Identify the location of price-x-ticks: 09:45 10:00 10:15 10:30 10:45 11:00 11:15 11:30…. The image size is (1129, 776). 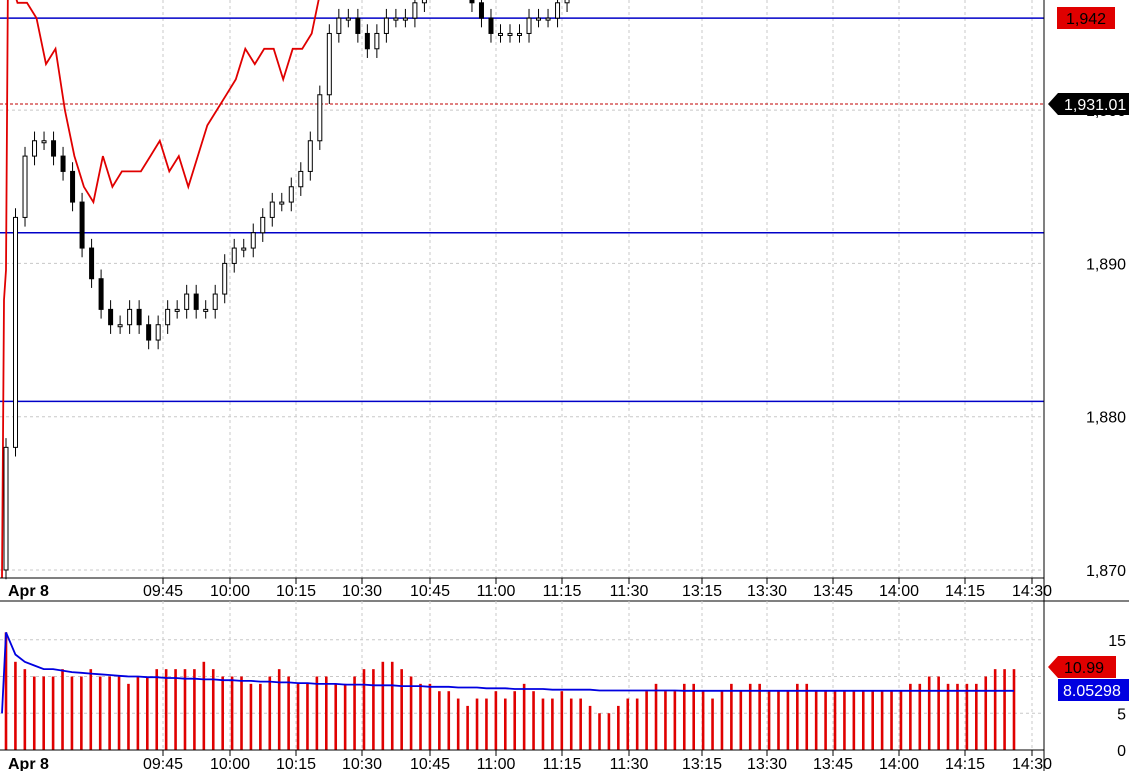
(526, 588).